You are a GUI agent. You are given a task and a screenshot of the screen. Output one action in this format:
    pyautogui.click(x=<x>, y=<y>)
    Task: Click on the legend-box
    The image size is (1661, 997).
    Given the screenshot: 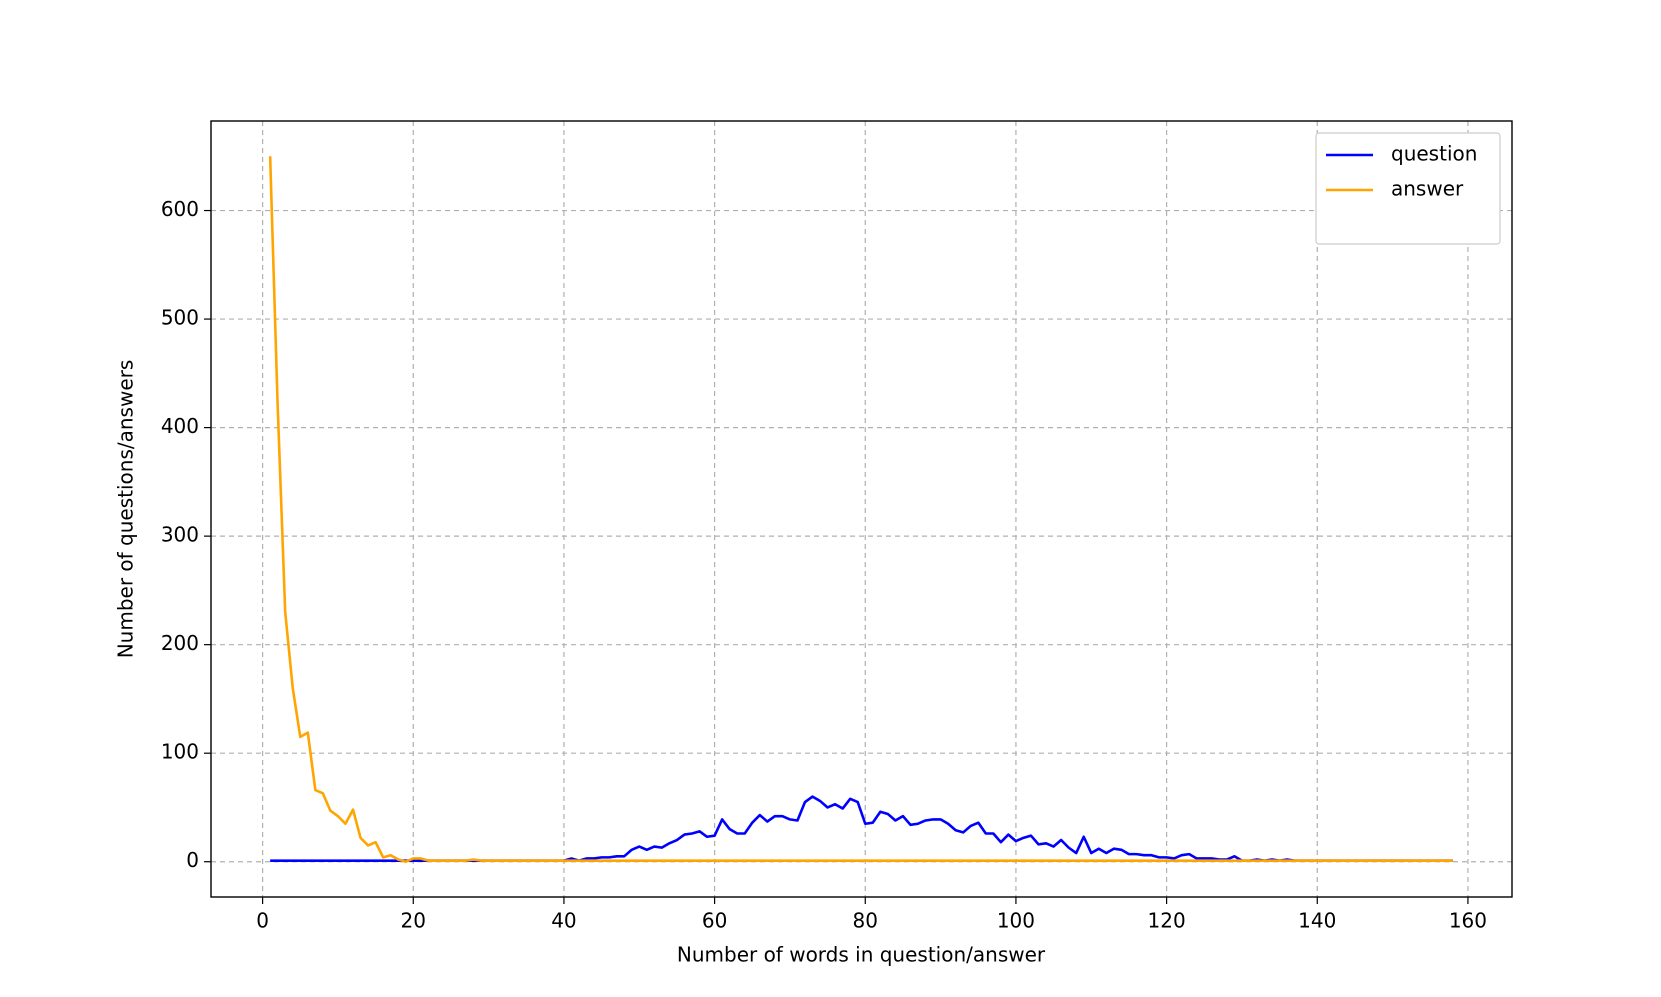 What is the action you would take?
    pyautogui.click(x=1408, y=188)
    